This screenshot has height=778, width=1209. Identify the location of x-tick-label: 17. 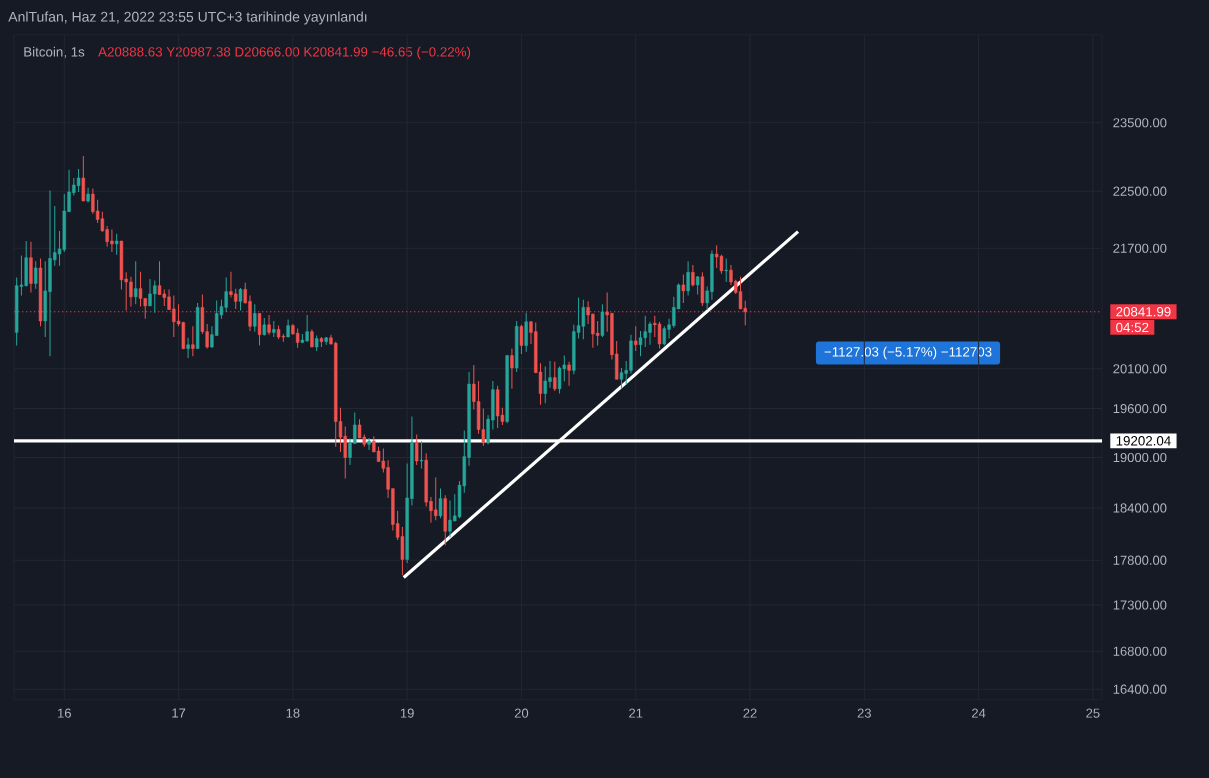
(179, 713).